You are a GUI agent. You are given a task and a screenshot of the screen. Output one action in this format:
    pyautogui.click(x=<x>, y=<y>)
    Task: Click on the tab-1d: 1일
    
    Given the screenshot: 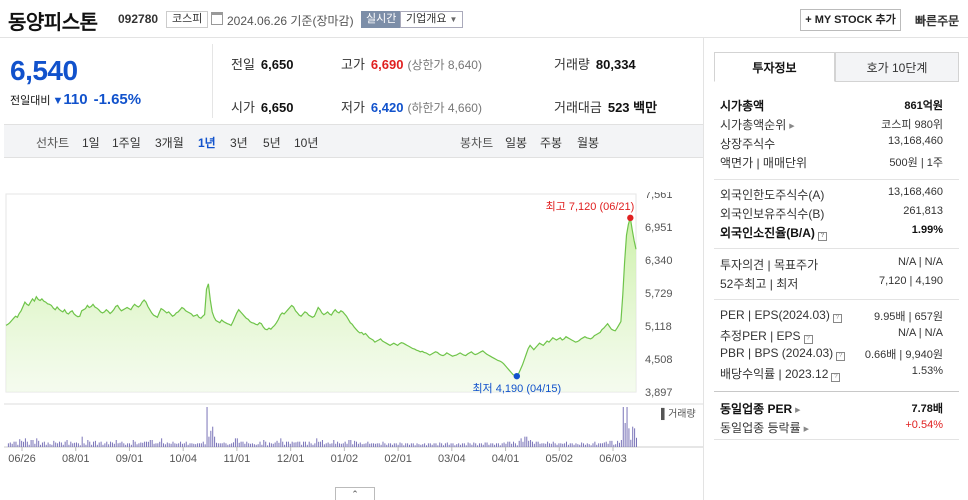 What is the action you would take?
    pyautogui.click(x=91, y=143)
    